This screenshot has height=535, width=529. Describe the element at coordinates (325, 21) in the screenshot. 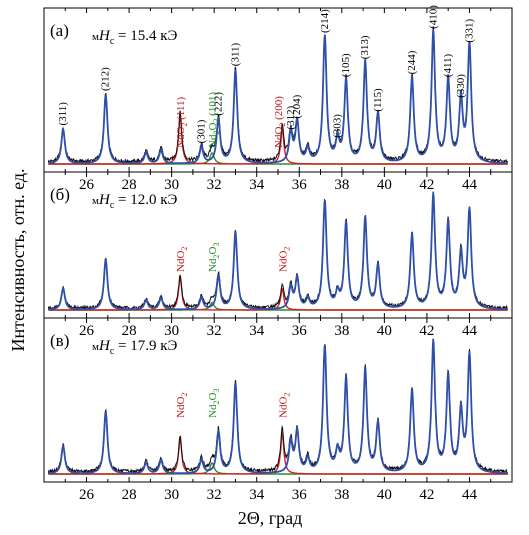

I see `peak-hkl-label: (214)` at that location.